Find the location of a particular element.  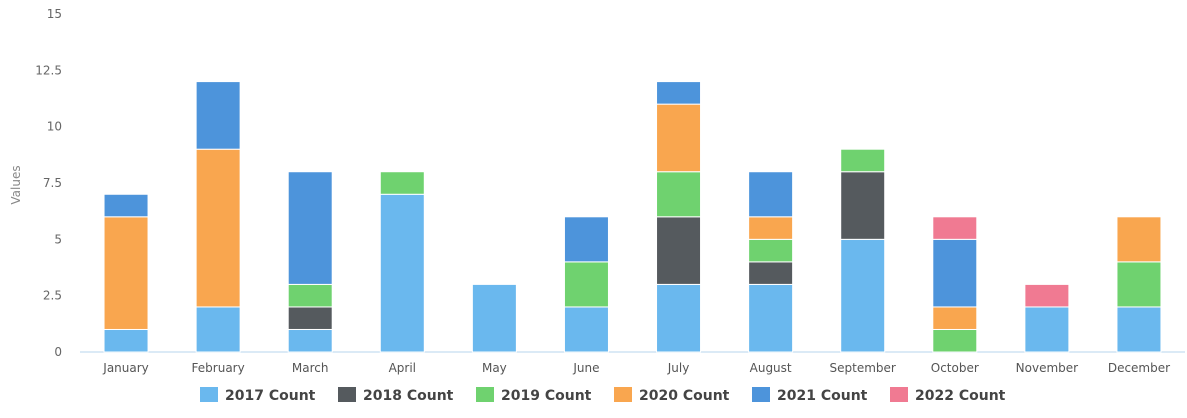

bar-segment-2022-count-october is located at coordinates (955, 228).